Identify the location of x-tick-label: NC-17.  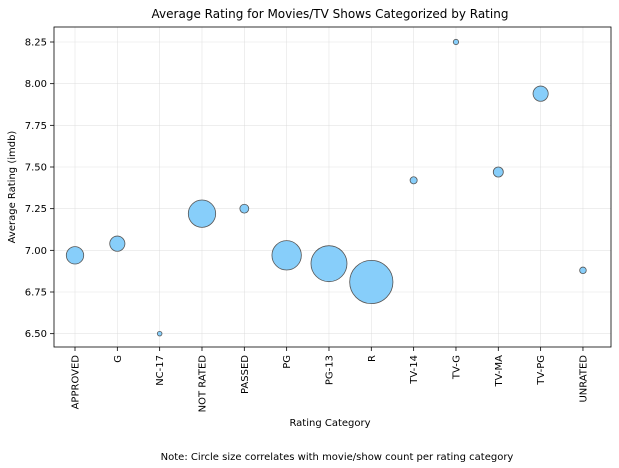
(160, 370).